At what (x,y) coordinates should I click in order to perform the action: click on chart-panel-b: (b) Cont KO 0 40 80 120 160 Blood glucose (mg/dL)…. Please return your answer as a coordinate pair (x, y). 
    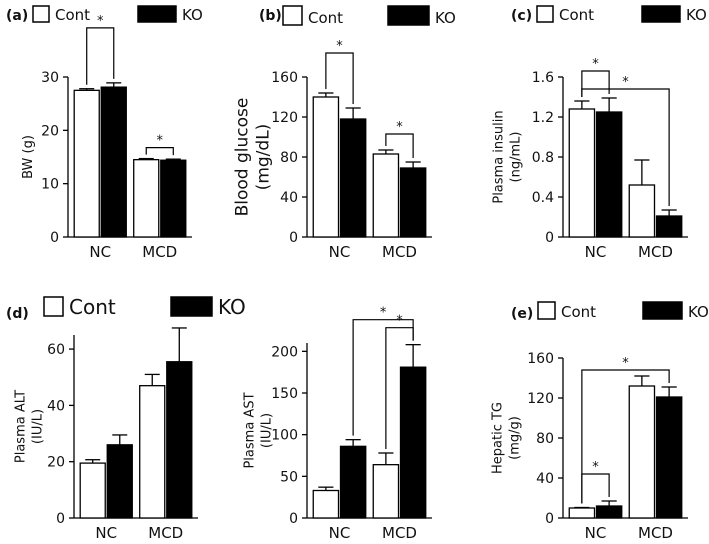
    Looking at the image, I should click on (344, 133).